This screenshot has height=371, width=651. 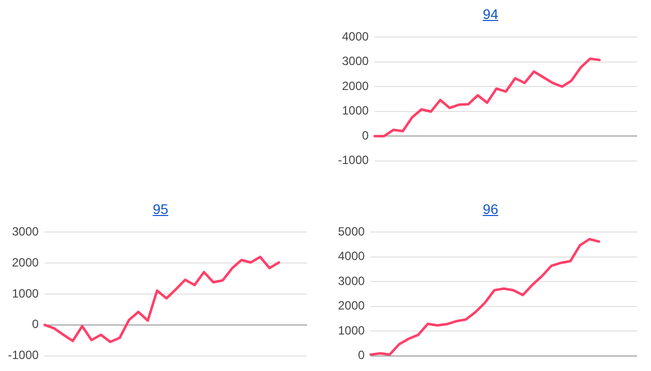 What do you see at coordinates (352, 231) in the screenshot?
I see `y-tick-label: 5000` at bounding box center [352, 231].